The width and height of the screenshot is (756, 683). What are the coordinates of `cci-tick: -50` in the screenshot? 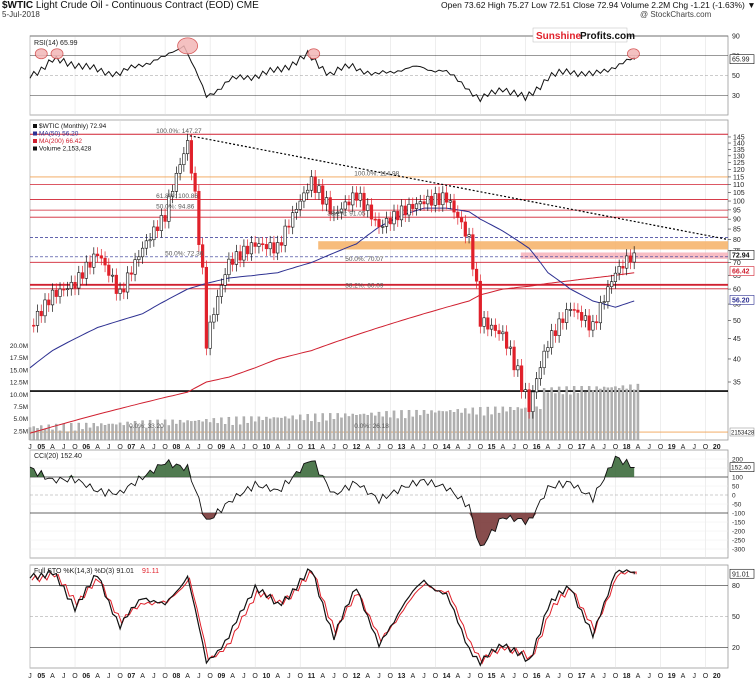 It's located at (737, 505).